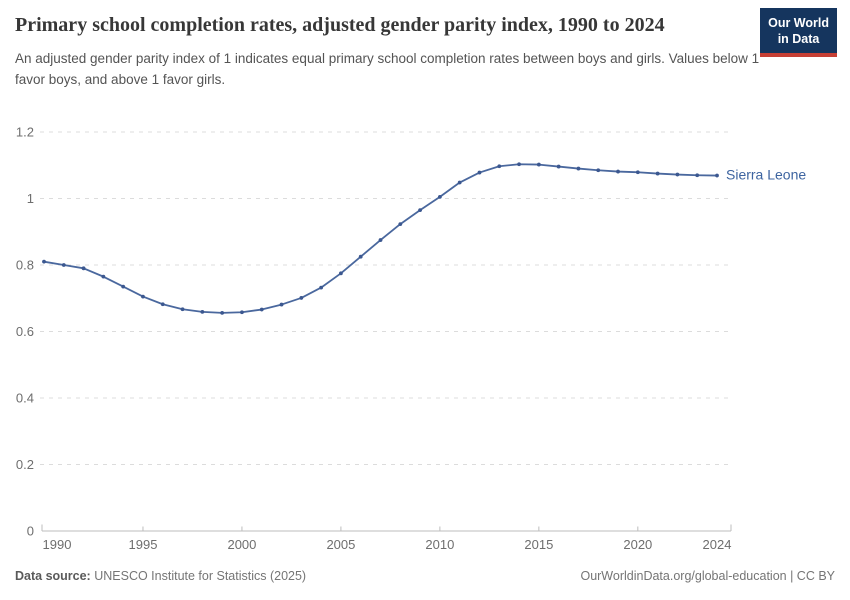 This screenshot has height=600, width=850. What do you see at coordinates (340, 544) in the screenshot?
I see `x-tick-label: 2005` at bounding box center [340, 544].